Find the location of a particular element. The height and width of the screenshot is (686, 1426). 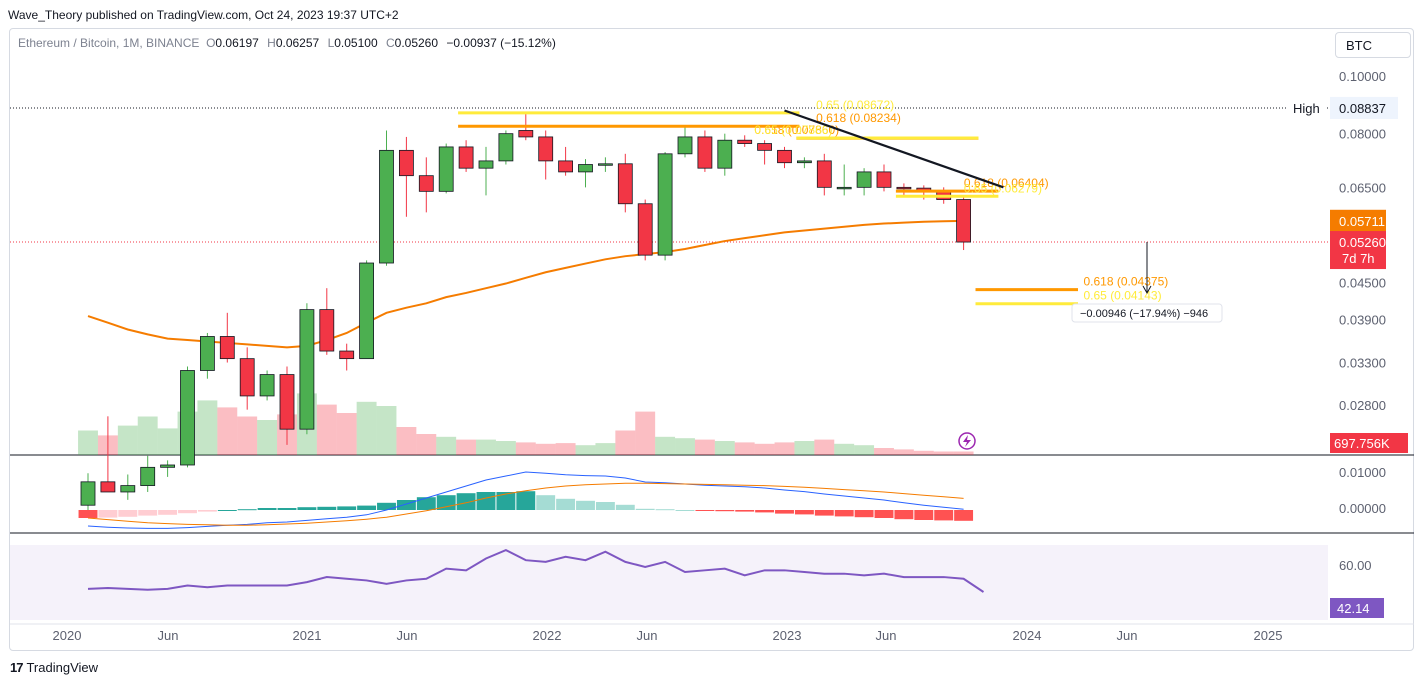

time-tick-label: 2025 is located at coordinates (1268, 635).